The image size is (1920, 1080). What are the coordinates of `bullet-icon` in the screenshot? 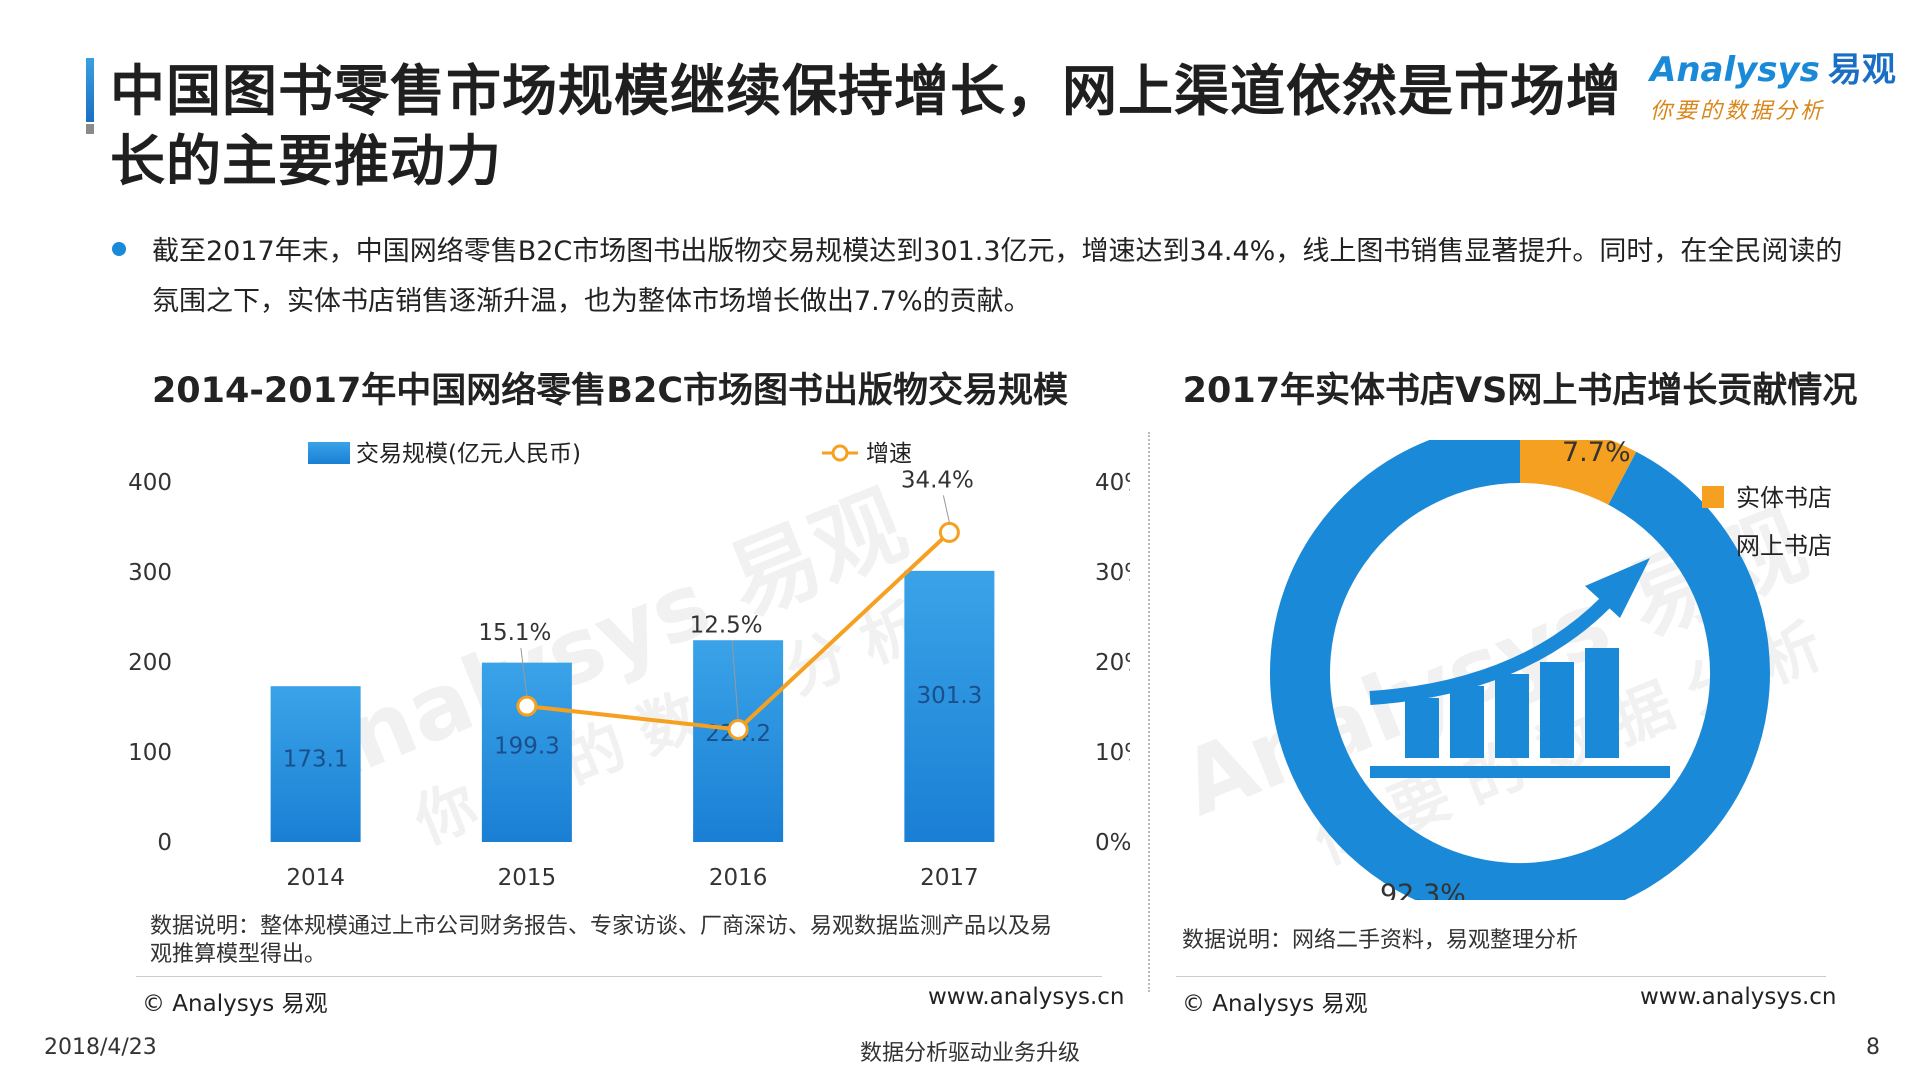 It's located at (119, 249).